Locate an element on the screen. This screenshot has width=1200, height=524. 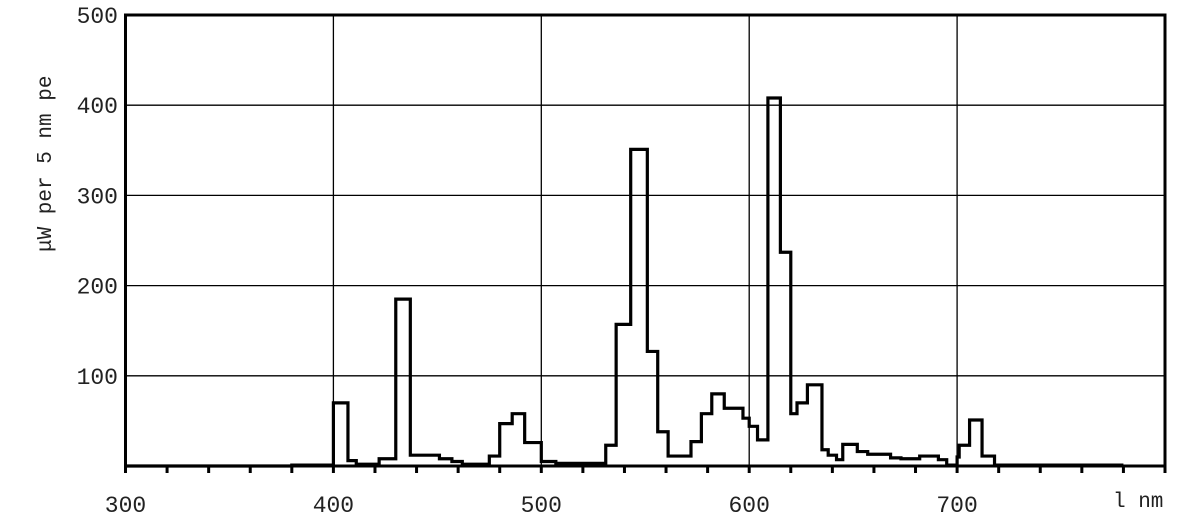
y-tick-label: 200 is located at coordinates (97, 288).